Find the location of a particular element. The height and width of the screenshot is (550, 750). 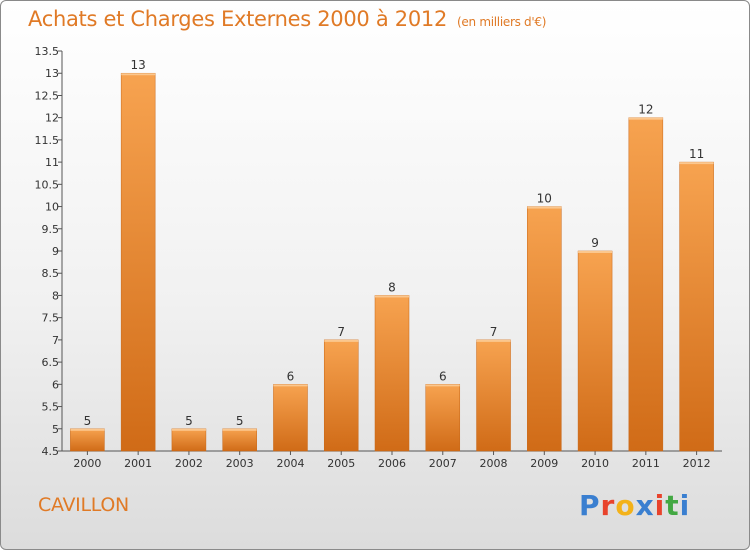

bar-2000 is located at coordinates (87, 440).